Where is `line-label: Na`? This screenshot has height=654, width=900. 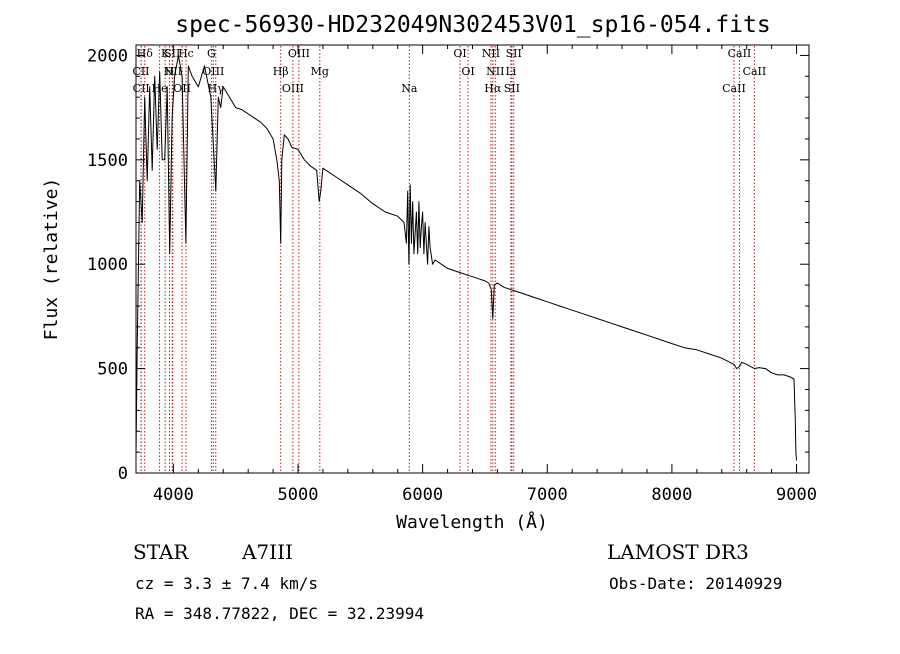
line-label: Na is located at coordinates (409, 88).